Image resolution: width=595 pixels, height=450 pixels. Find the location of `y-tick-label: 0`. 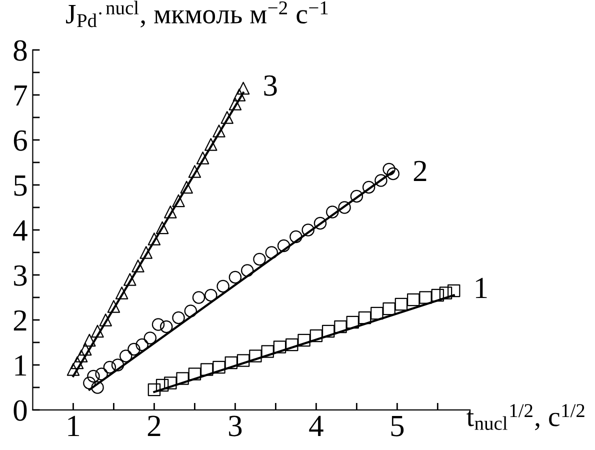

y-tick-label: 0 is located at coordinates (20, 410).